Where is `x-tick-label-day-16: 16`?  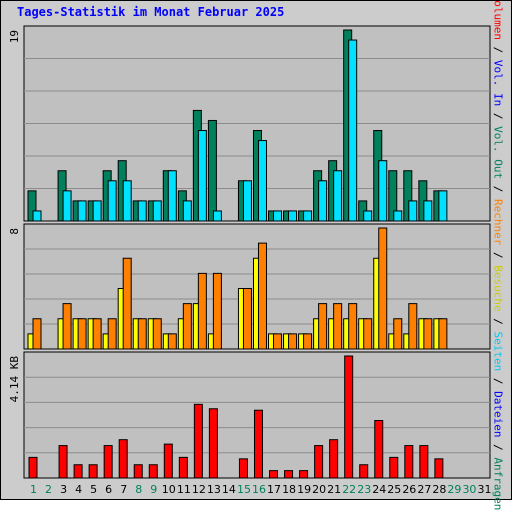 x-tick-label-day-16: 16 is located at coordinates (259, 489).